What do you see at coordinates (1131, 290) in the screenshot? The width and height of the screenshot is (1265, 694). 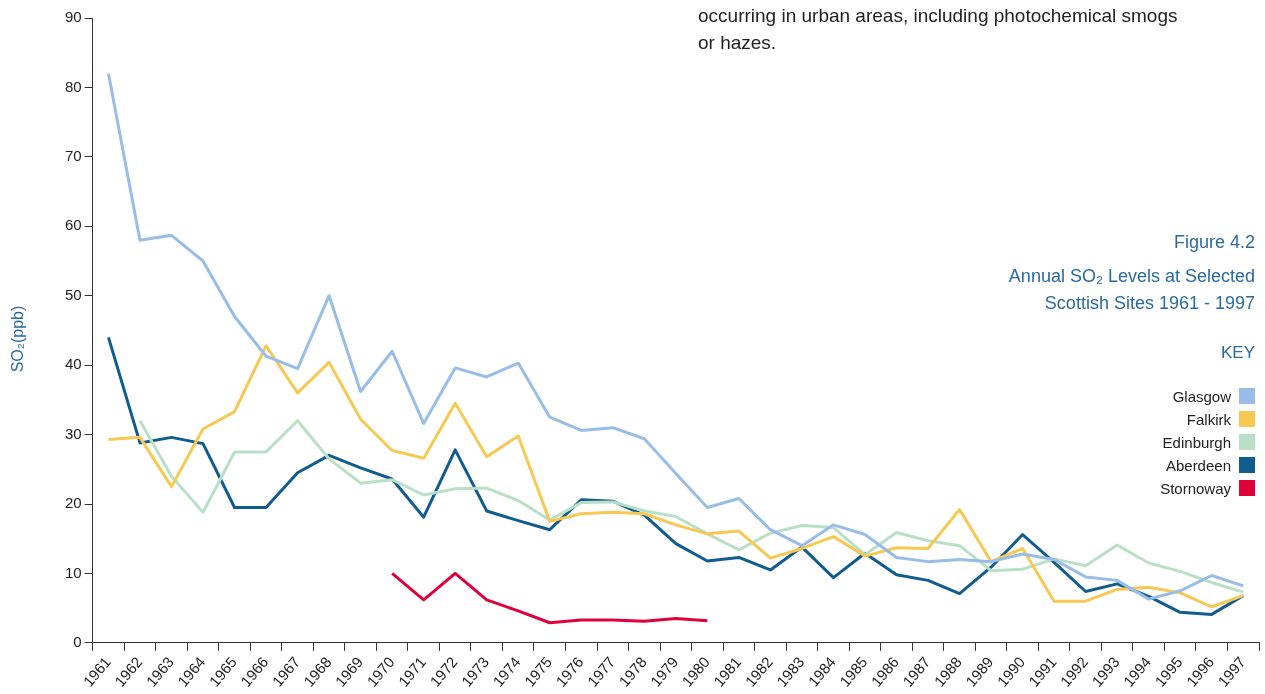 I see `text: Annual SO₂ Levels at Selected Scottish Sites 1961 - 1997` at bounding box center [1131, 290].